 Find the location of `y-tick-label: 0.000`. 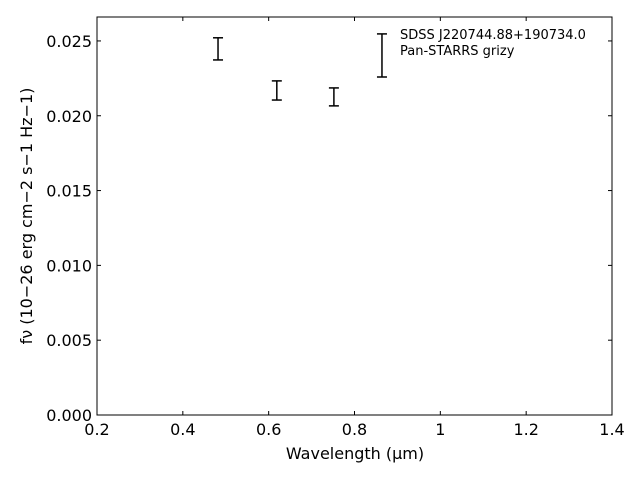

y-tick-label: 0.000 is located at coordinates (69, 415).